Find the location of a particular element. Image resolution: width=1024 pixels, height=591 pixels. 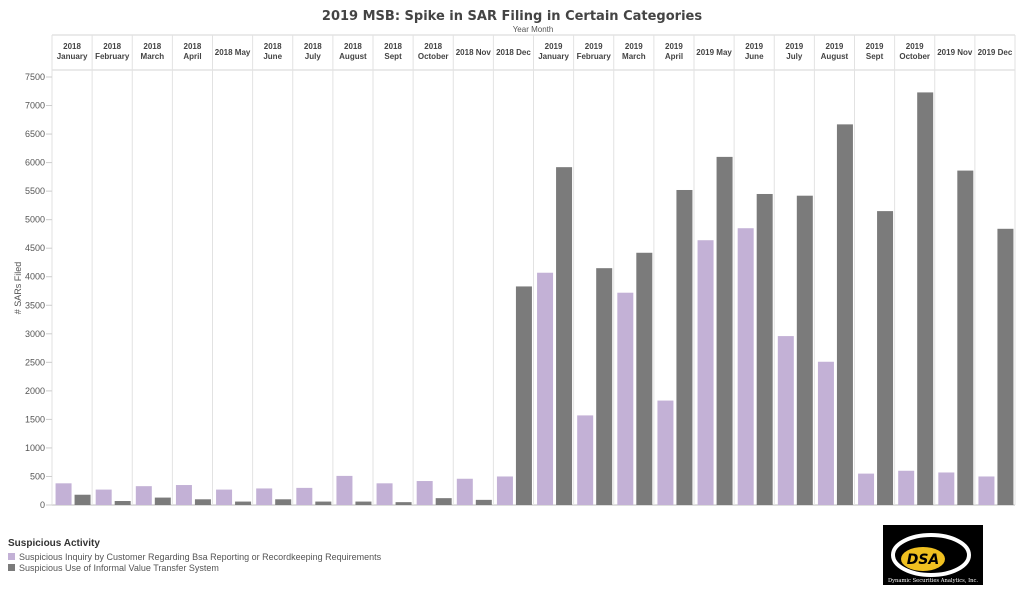

y-tick-label: 7000 is located at coordinates (35, 106).